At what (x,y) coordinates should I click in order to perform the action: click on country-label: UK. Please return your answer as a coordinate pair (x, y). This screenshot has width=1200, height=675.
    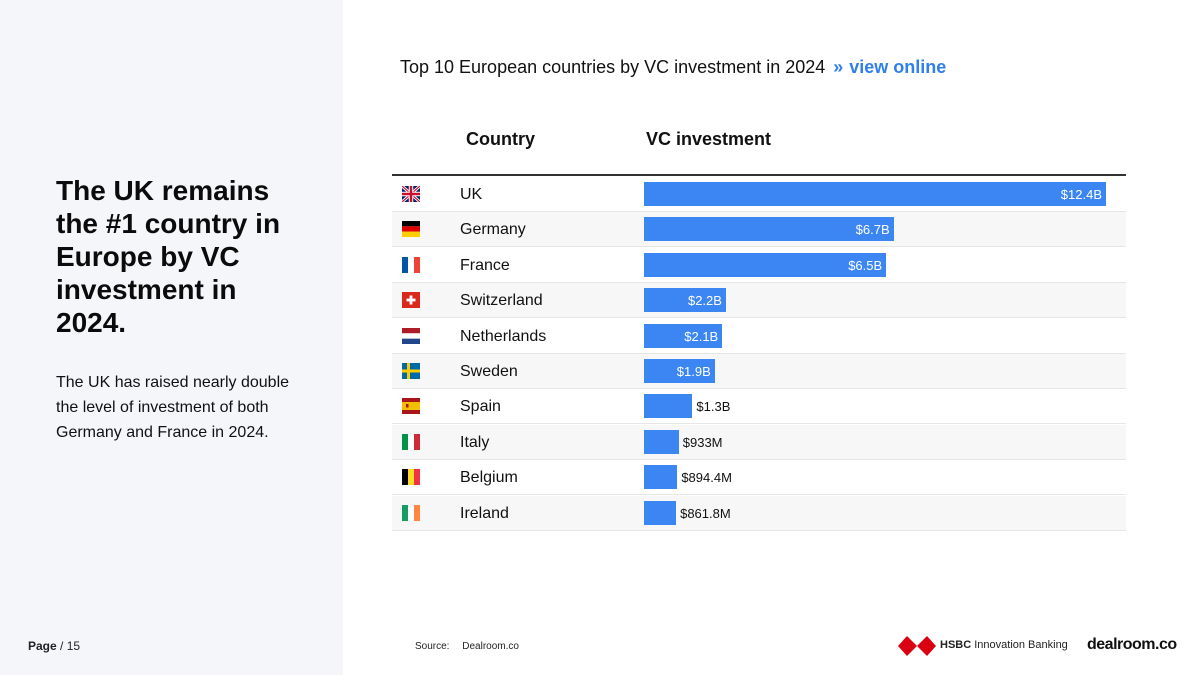
    Looking at the image, I should click on (471, 194).